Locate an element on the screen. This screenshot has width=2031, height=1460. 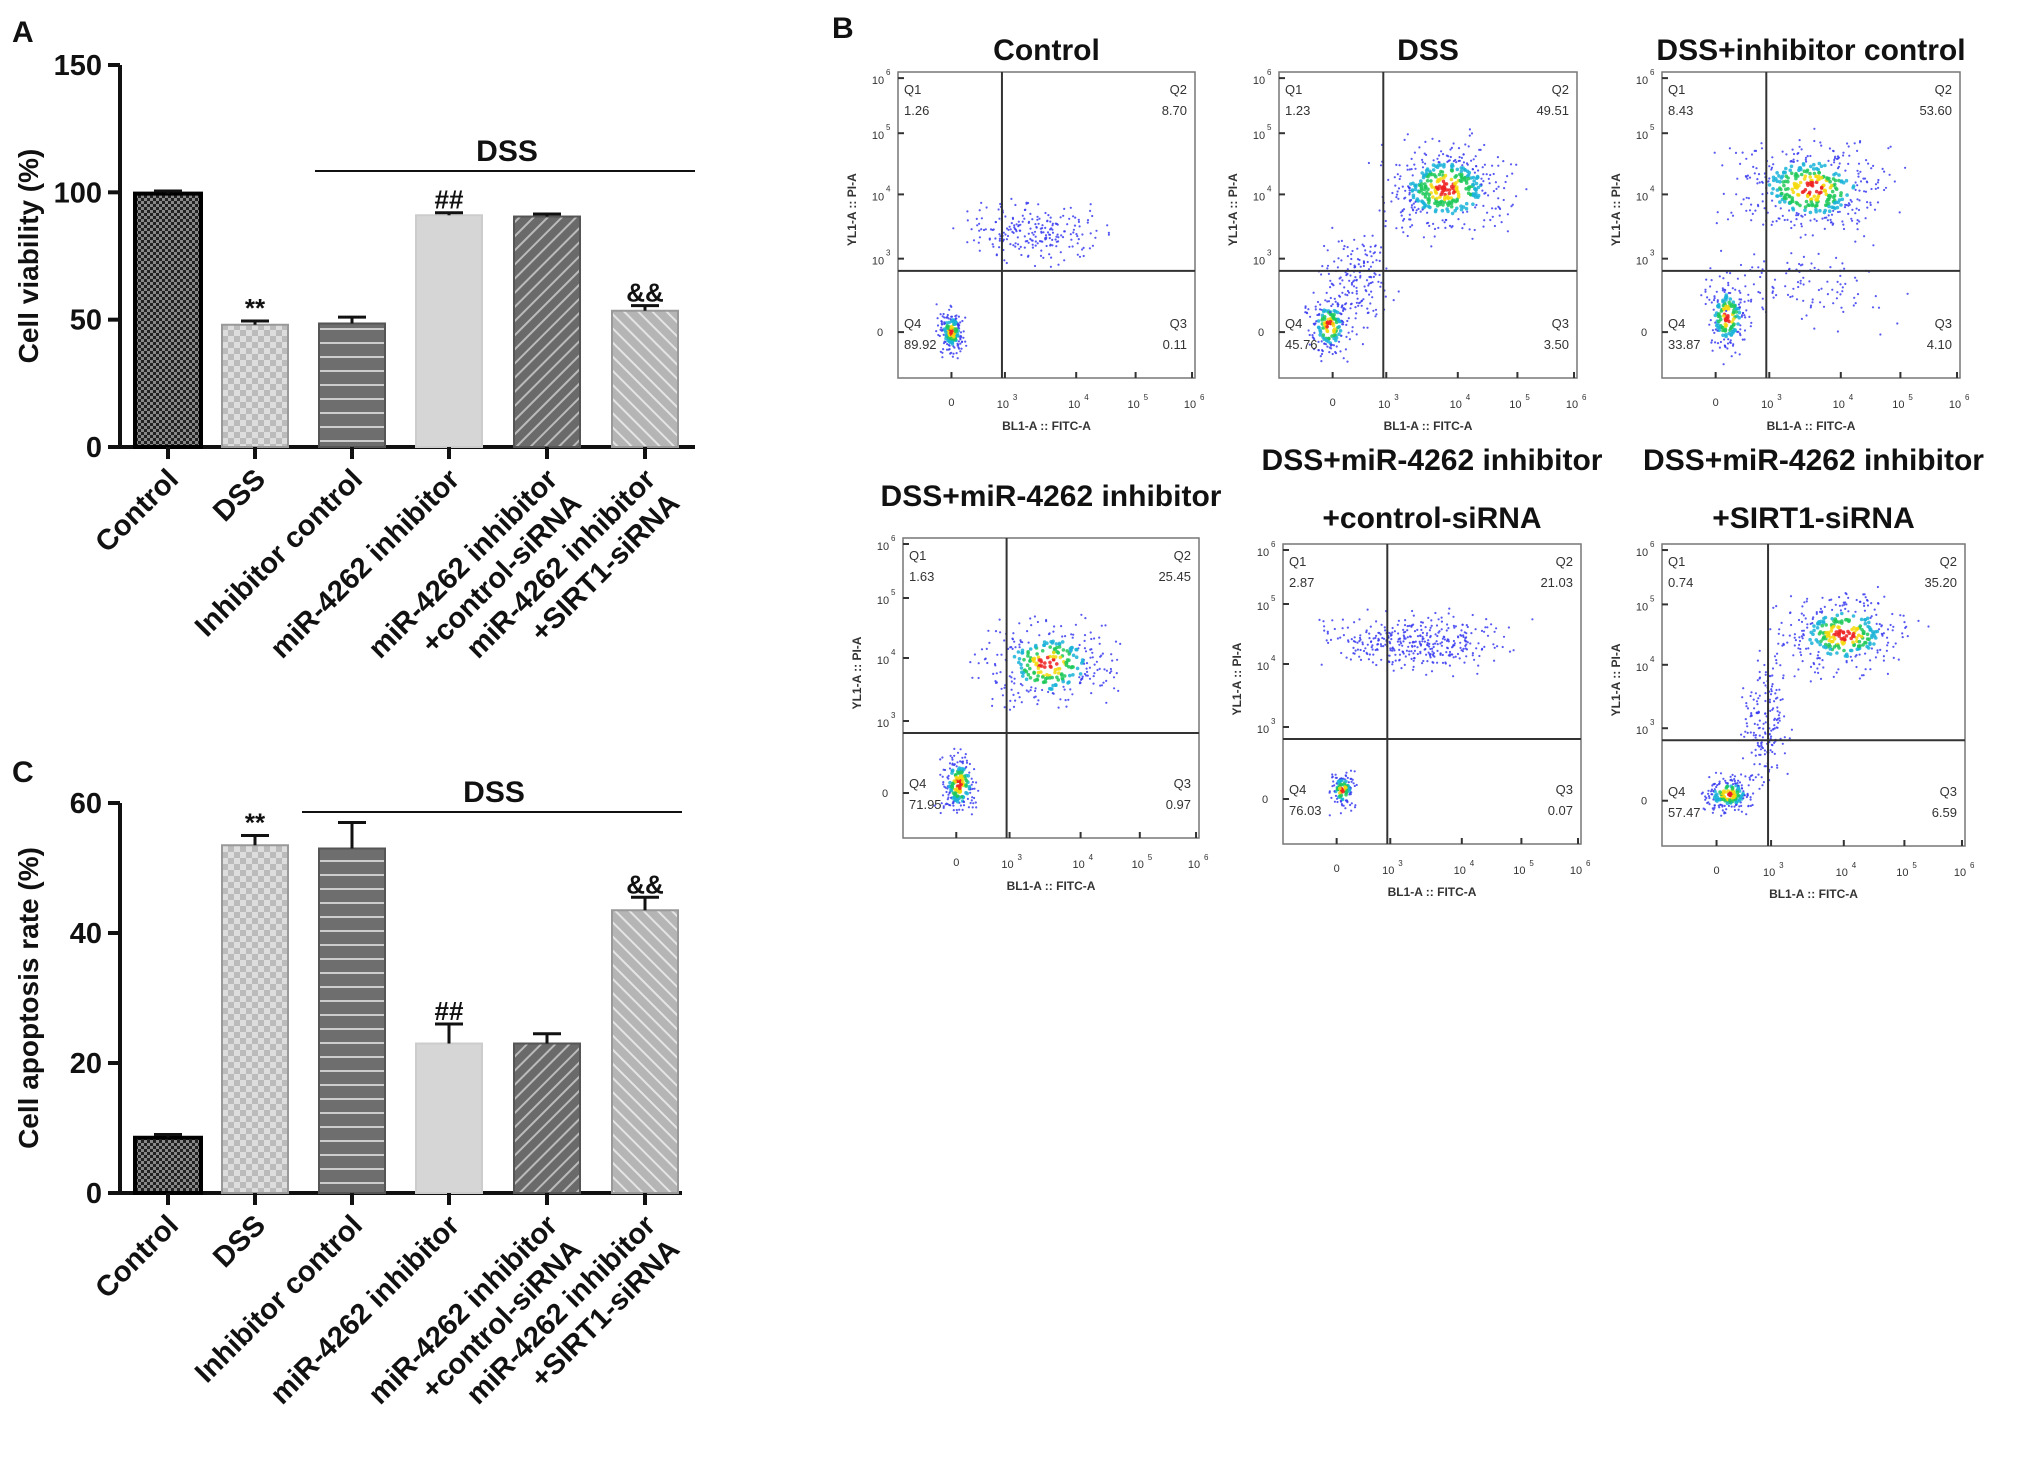
x-tick-base: 10 is located at coordinates (1384, 405).